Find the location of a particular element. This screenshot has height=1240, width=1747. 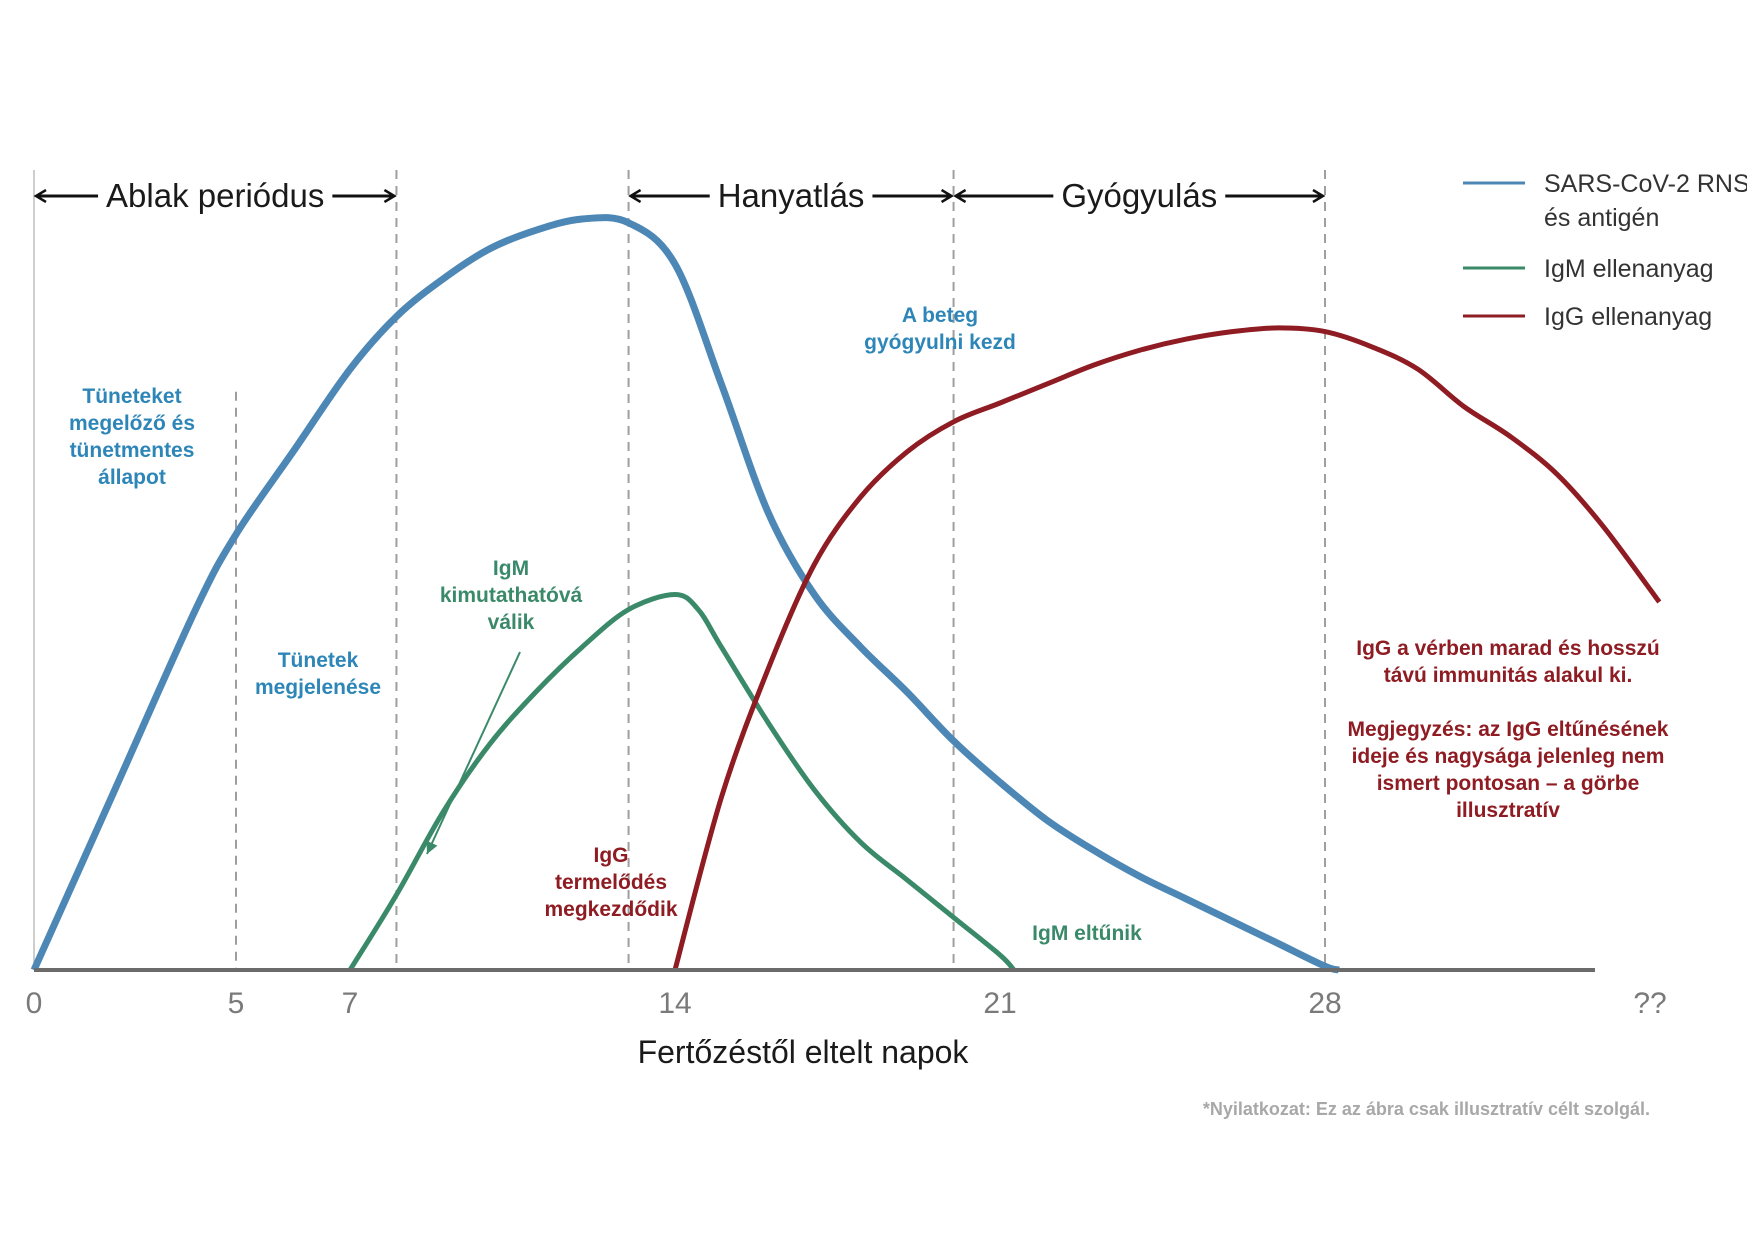

igm-pointer-arrow is located at coordinates (473, 753).